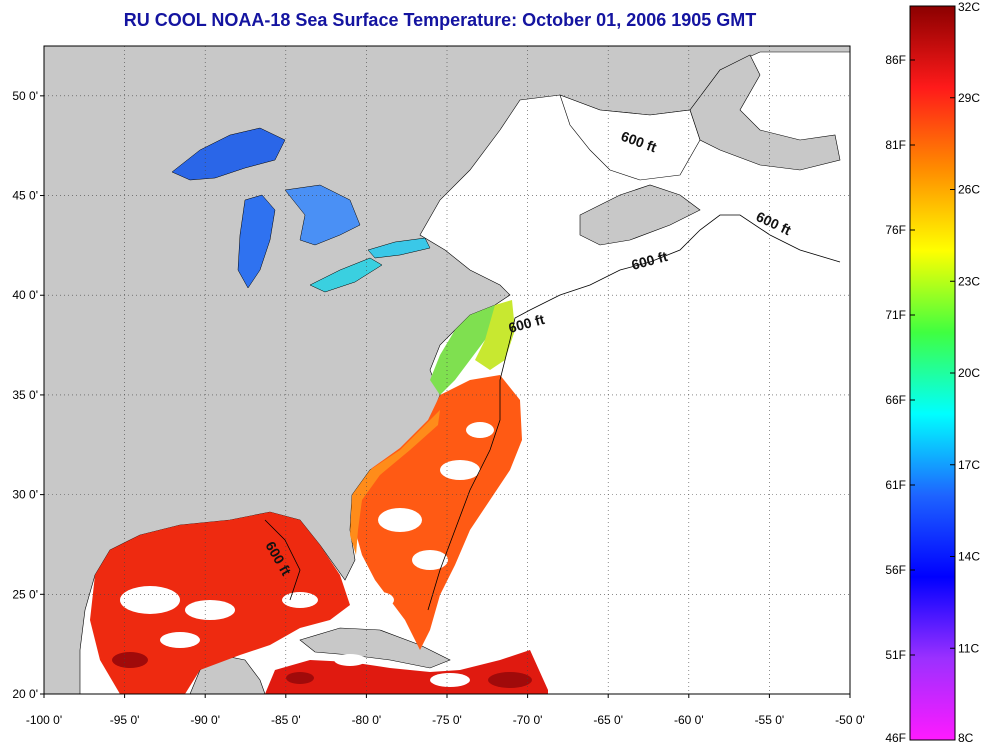 The height and width of the screenshot is (754, 984). What do you see at coordinates (895, 145) in the screenshot?
I see `colorbar-fahrenheit-label: 81F` at bounding box center [895, 145].